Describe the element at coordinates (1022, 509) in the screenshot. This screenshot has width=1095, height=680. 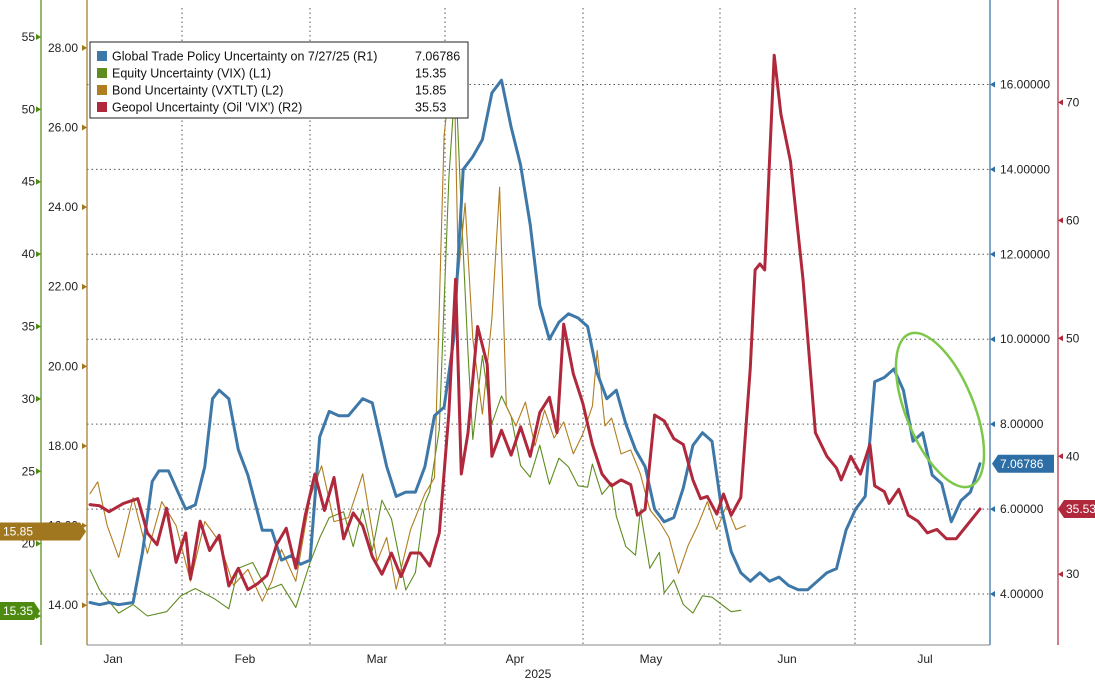
I see `tick-label-r1: 6.00000` at that location.